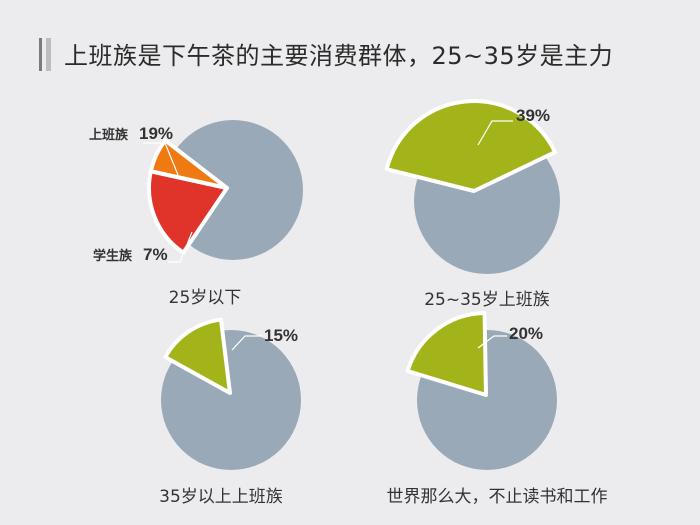 The image size is (700, 525). What do you see at coordinates (40, 54) in the screenshot?
I see `title-accent-bar` at bounding box center [40, 54].